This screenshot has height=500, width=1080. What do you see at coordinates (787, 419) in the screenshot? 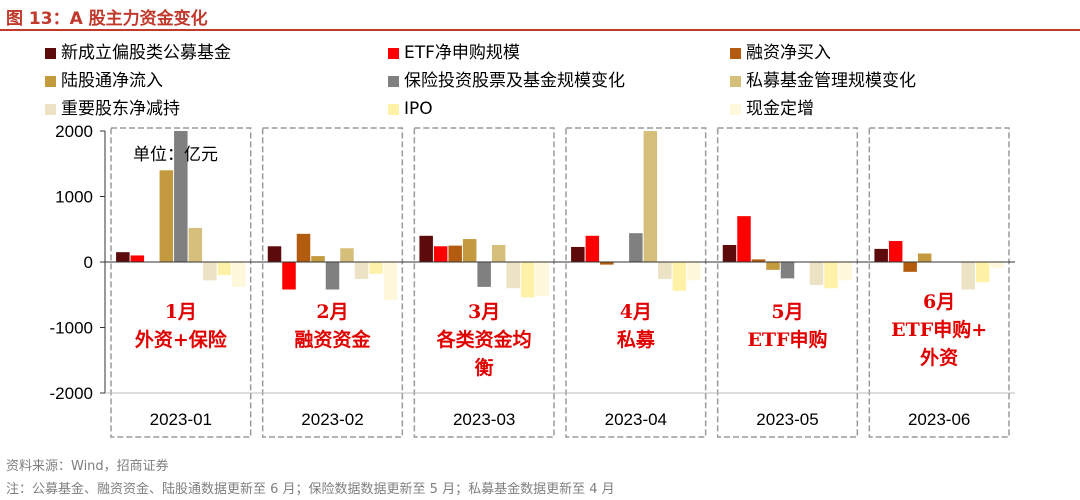
I see `x-tick-label: 2023-05` at bounding box center [787, 419].